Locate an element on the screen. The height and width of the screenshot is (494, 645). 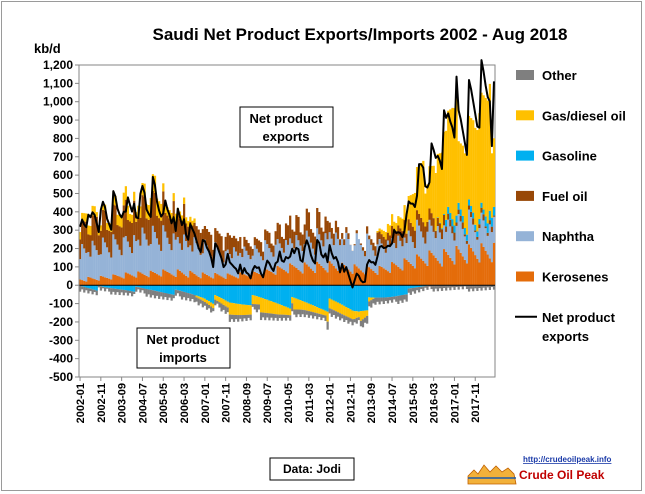
logo-url: http://crudeoilpeak.info is located at coordinates (567, 459).